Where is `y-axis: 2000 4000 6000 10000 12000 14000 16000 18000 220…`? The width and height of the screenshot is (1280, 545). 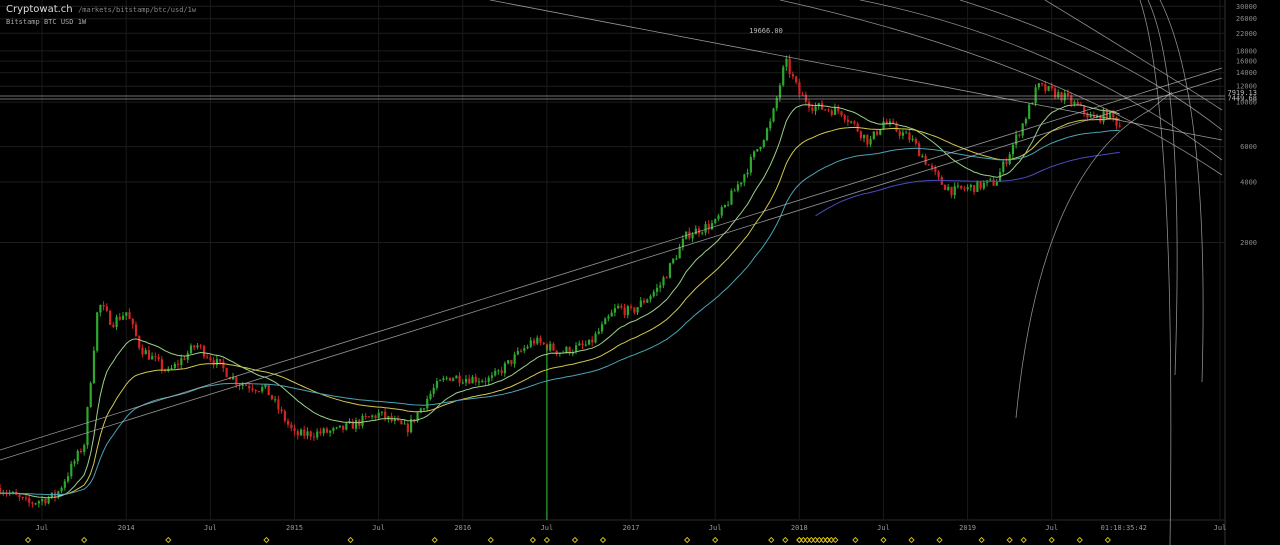
y-axis: 2000 4000 6000 10000 12000 14000 16000 18000 220… is located at coordinates (1246, 125).